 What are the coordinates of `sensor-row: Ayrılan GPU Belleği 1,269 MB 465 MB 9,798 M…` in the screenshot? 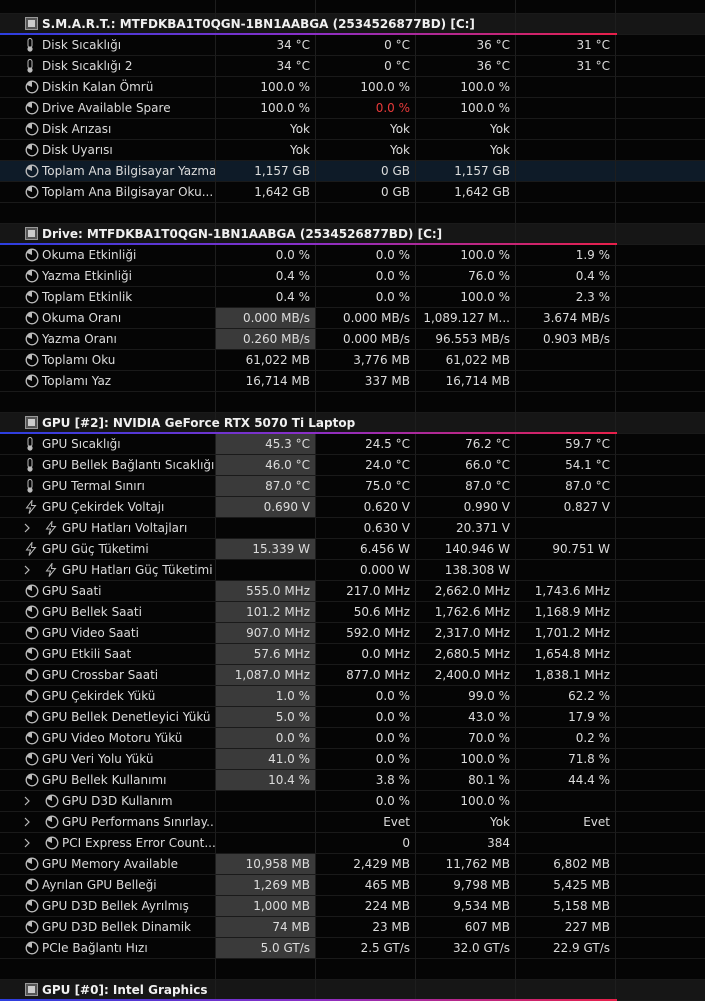 It's located at (352, 885).